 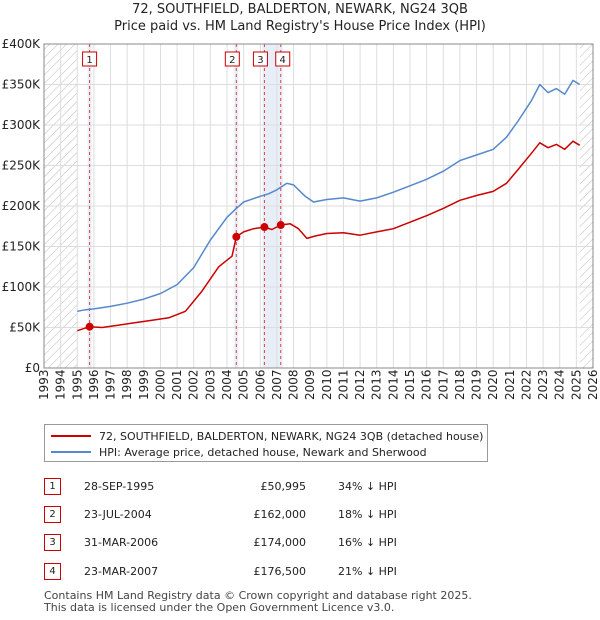 I want to click on sale-date: 28-SEP-1995, so click(x=119, y=486).